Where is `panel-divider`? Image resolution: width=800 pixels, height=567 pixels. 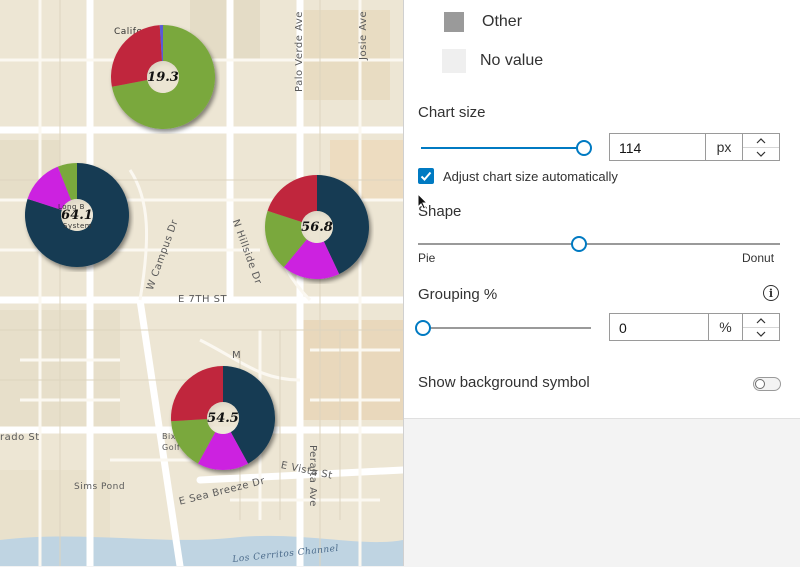 panel-divider is located at coordinates (403, 283).